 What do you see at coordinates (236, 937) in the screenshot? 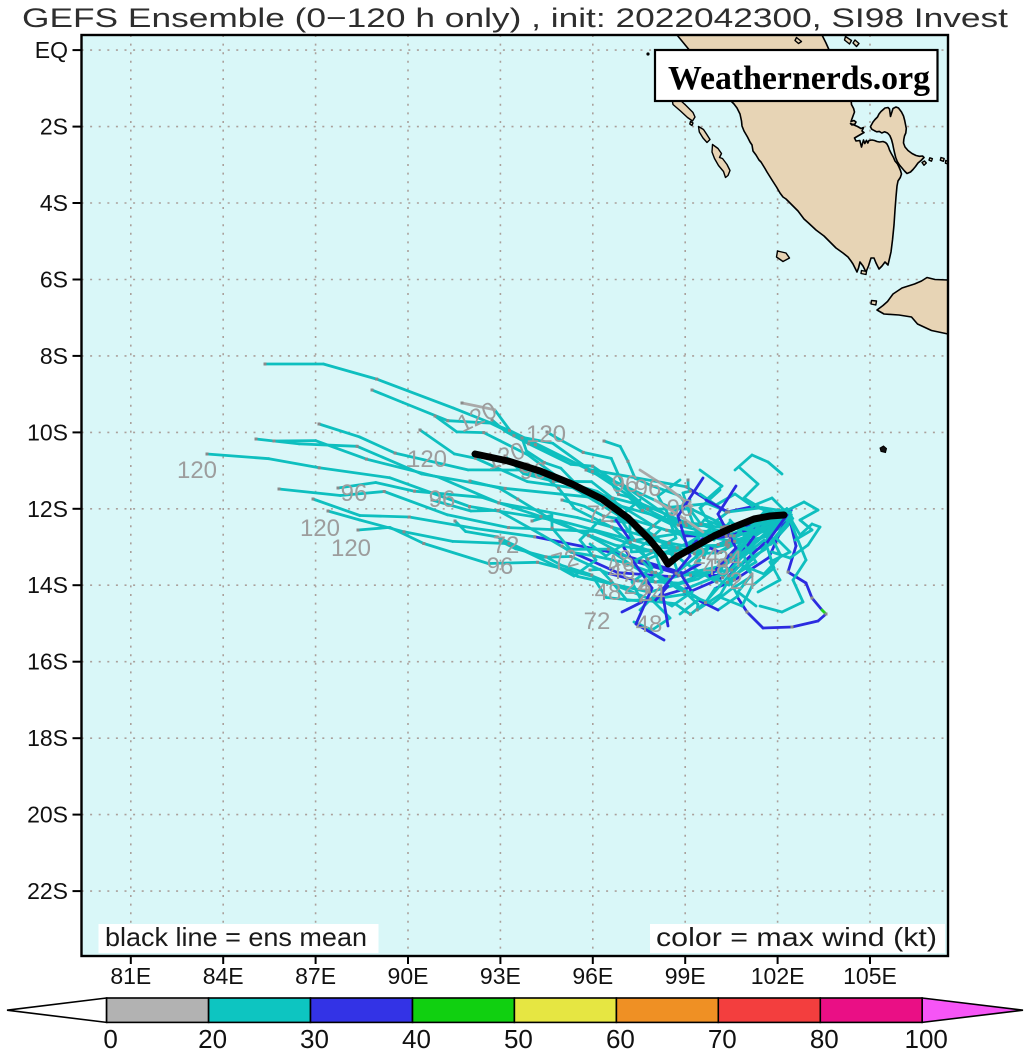
I see `svg-text: black line = ens mean` at bounding box center [236, 937].